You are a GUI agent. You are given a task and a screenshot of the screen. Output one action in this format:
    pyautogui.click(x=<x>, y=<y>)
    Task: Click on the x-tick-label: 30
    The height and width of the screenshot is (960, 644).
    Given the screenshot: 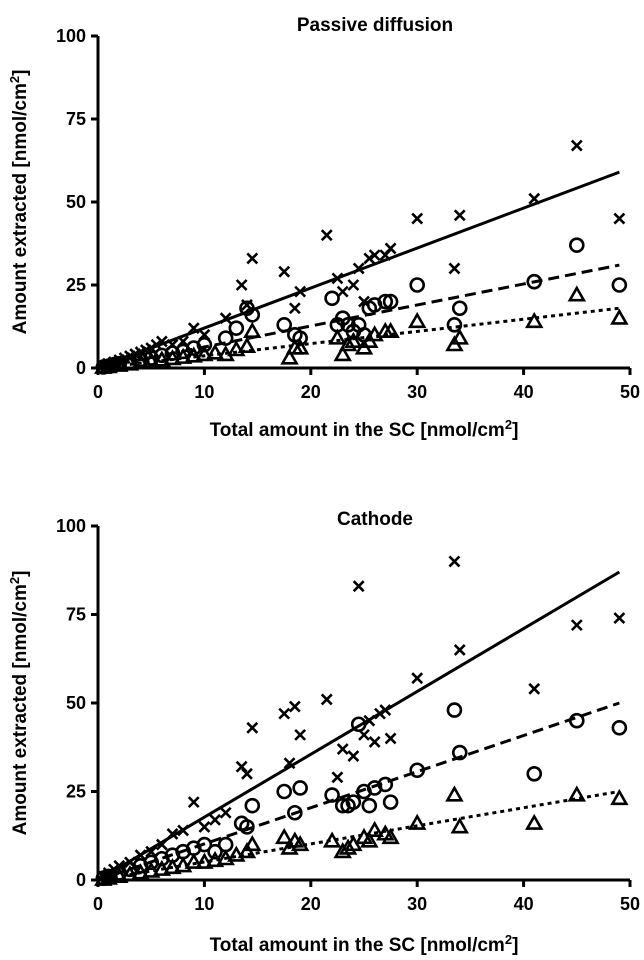 What is the action you would take?
    pyautogui.click(x=417, y=392)
    